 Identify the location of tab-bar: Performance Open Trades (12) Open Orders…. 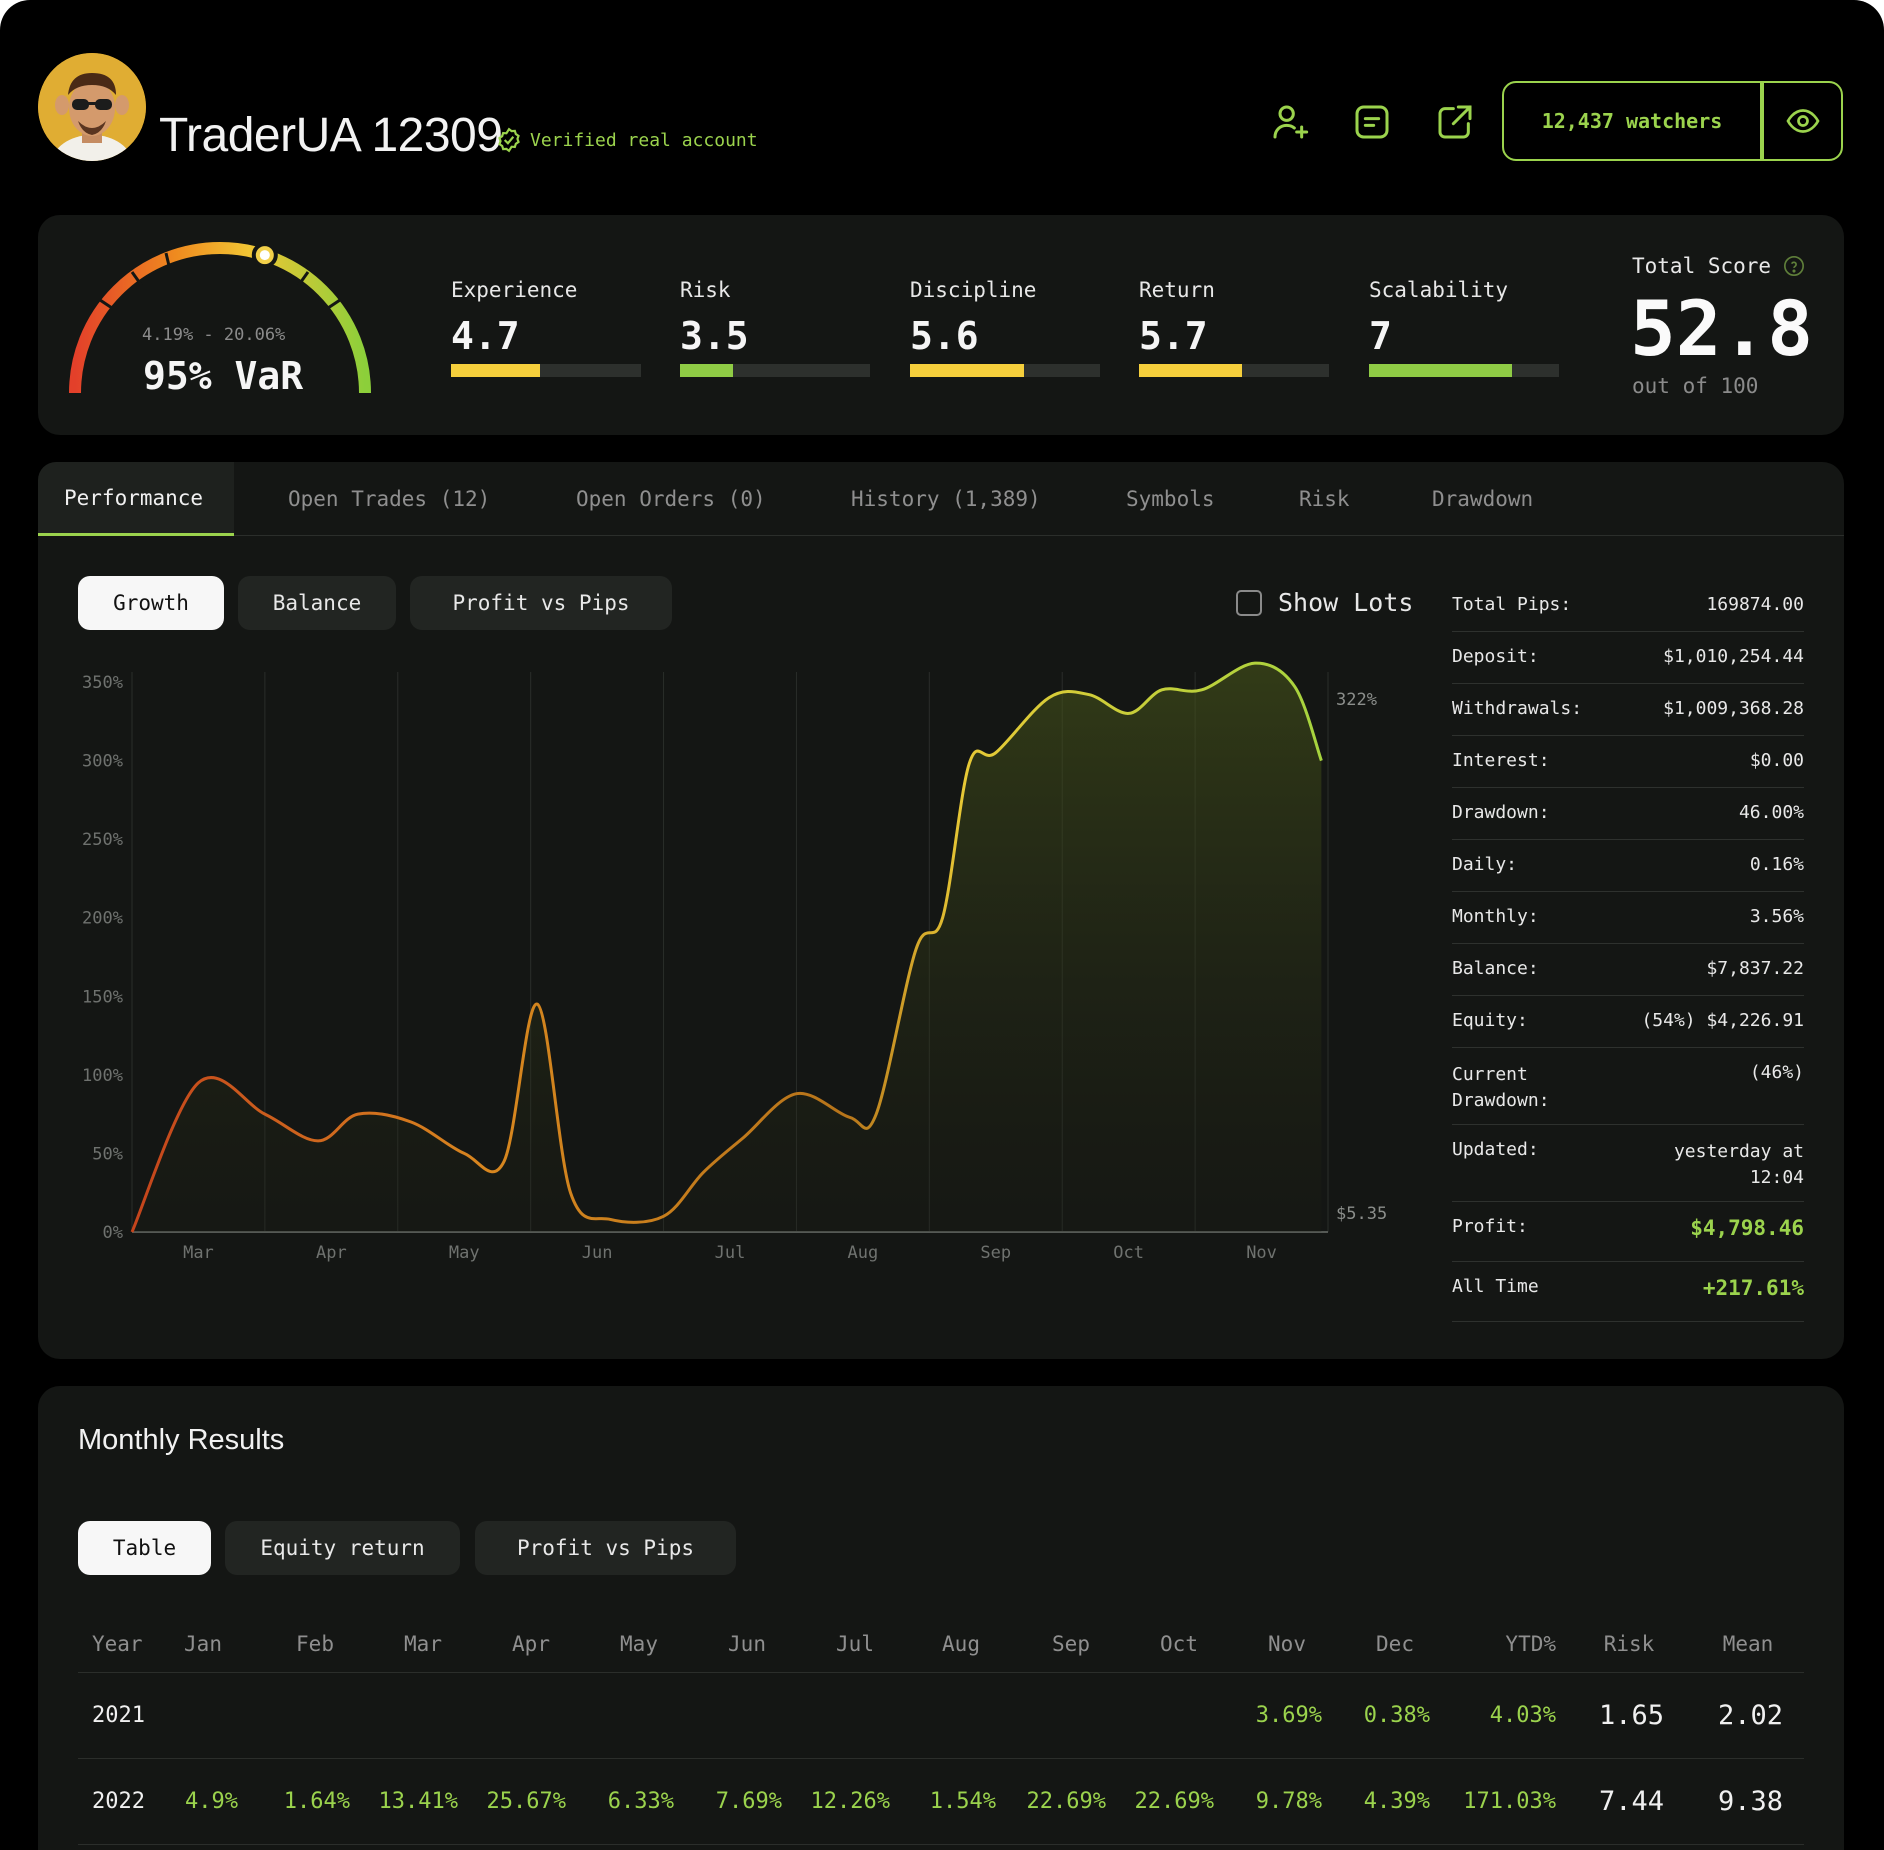
(941, 499).